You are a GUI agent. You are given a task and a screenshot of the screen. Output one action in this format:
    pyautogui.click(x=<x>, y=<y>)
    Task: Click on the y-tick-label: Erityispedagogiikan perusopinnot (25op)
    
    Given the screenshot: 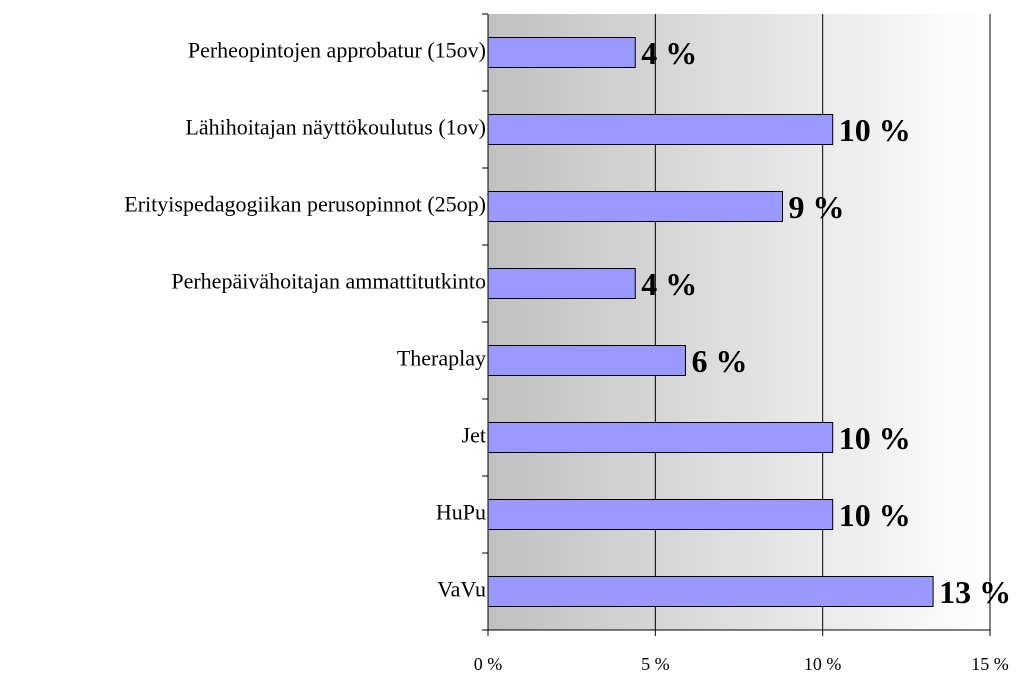 What is the action you would take?
    pyautogui.click(x=305, y=204)
    